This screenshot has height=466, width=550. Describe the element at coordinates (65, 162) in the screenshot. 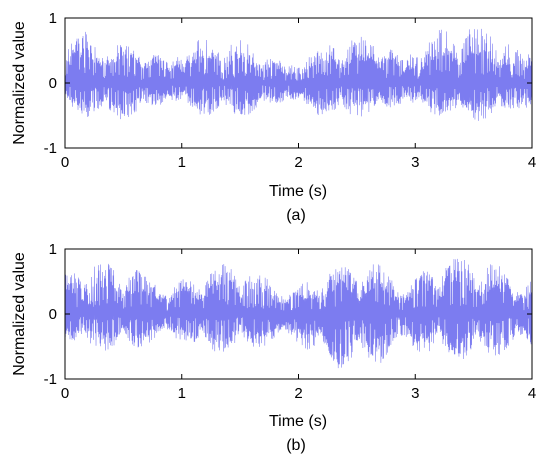

I see `panel-a-xtick-label: 0` at that location.